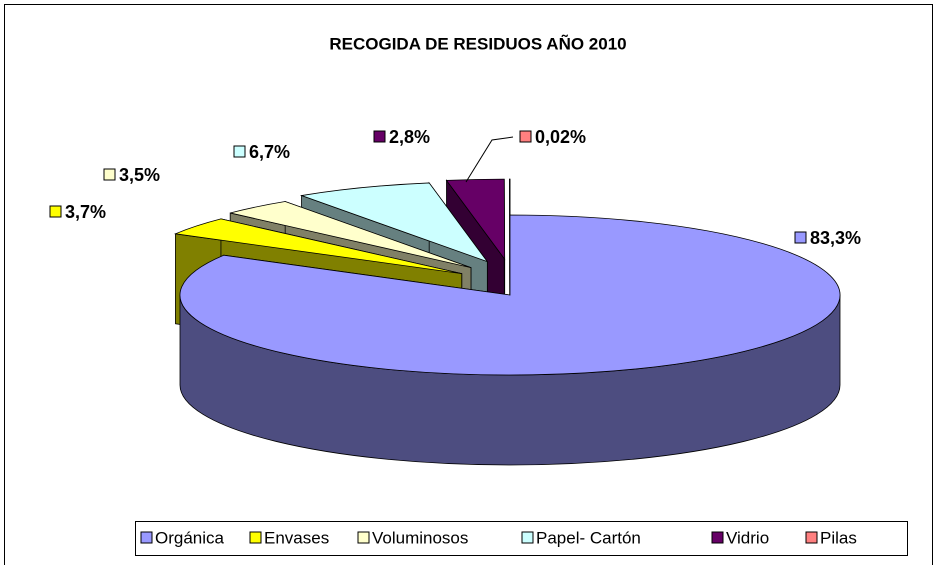 This screenshot has height=565, width=935. What do you see at coordinates (409, 137) in the screenshot?
I see `data-label: 2,8%` at bounding box center [409, 137].